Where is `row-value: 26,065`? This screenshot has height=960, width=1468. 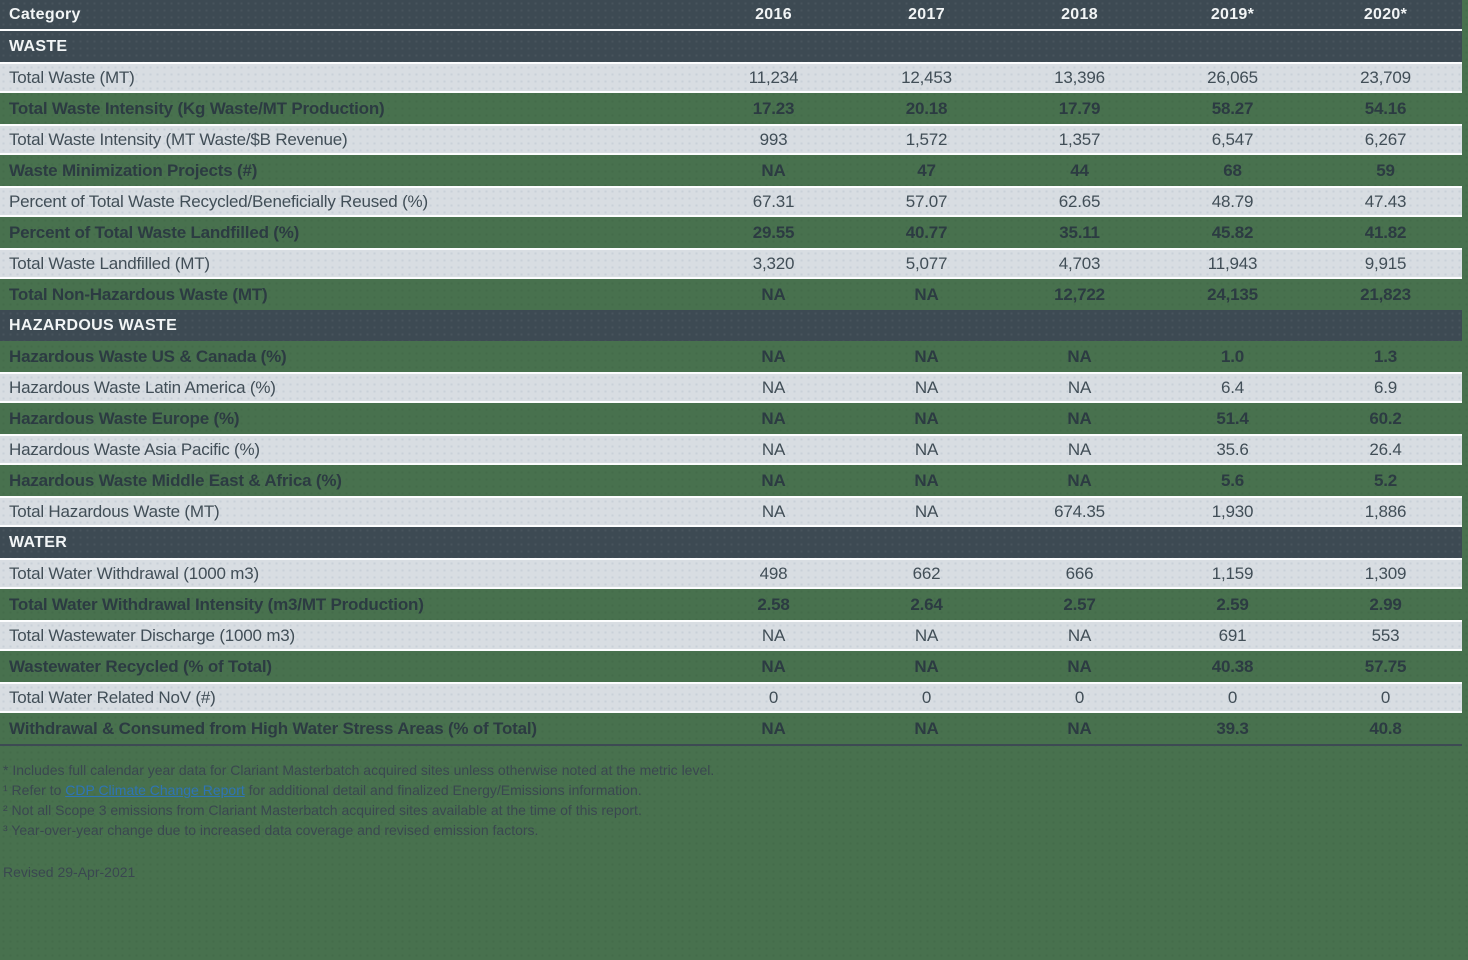 row-value: 26,065 is located at coordinates (1232, 77).